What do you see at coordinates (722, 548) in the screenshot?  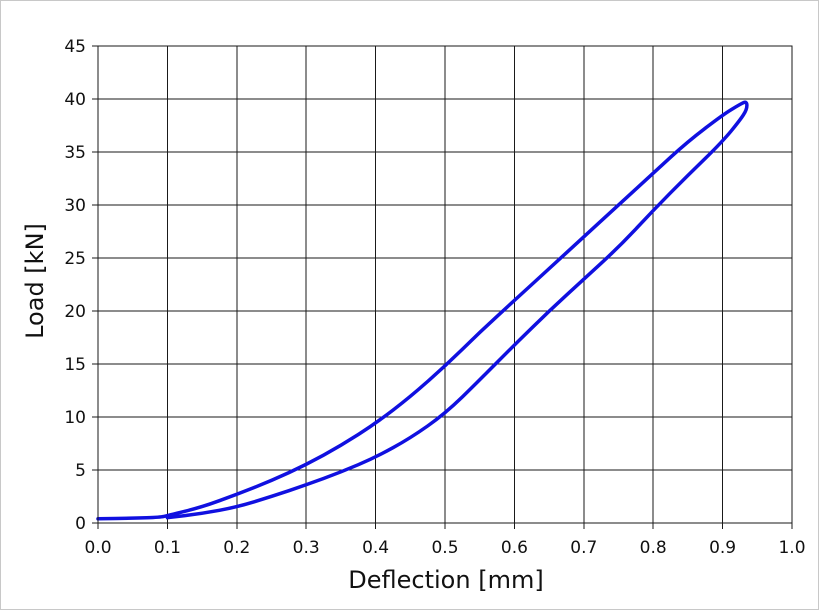 I see `x-tick-label: 0.9` at bounding box center [722, 548].